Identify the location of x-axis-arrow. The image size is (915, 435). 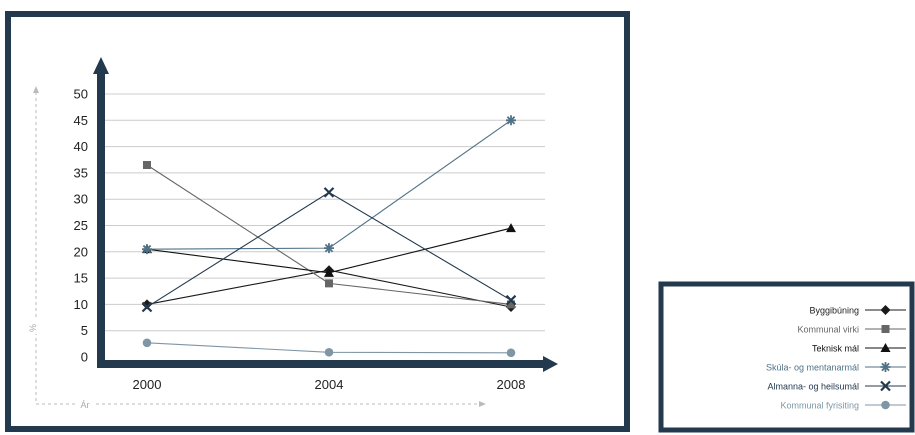
(550, 364).